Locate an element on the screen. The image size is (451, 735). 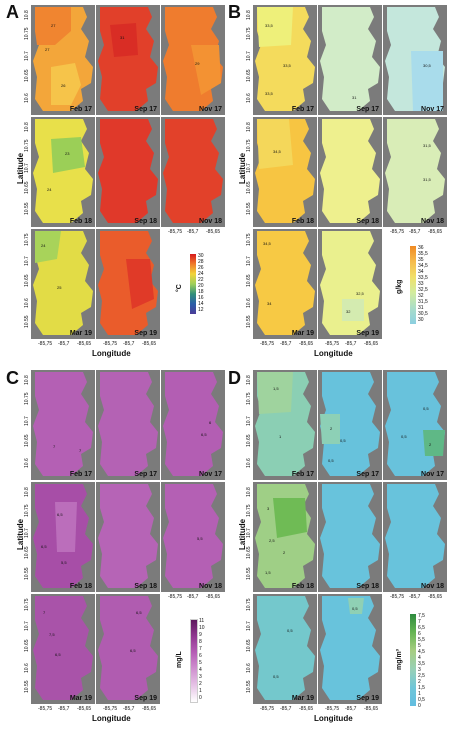
y-tick: 10.65 is located at coordinates (249, 440).